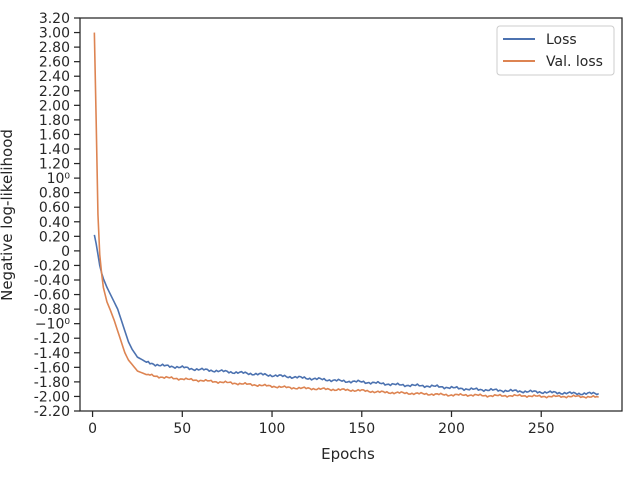 This screenshot has height=480, width=640. I want to click on y-tick-label-3: 2.60, so click(54, 63).